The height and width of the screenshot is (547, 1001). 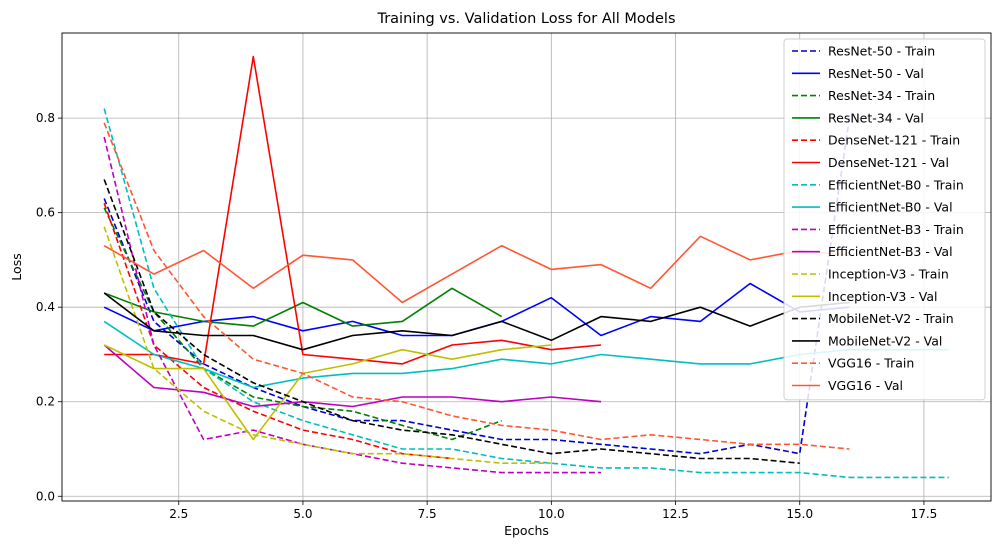 I want to click on y-tick-label: 0.4, so click(x=45, y=307).